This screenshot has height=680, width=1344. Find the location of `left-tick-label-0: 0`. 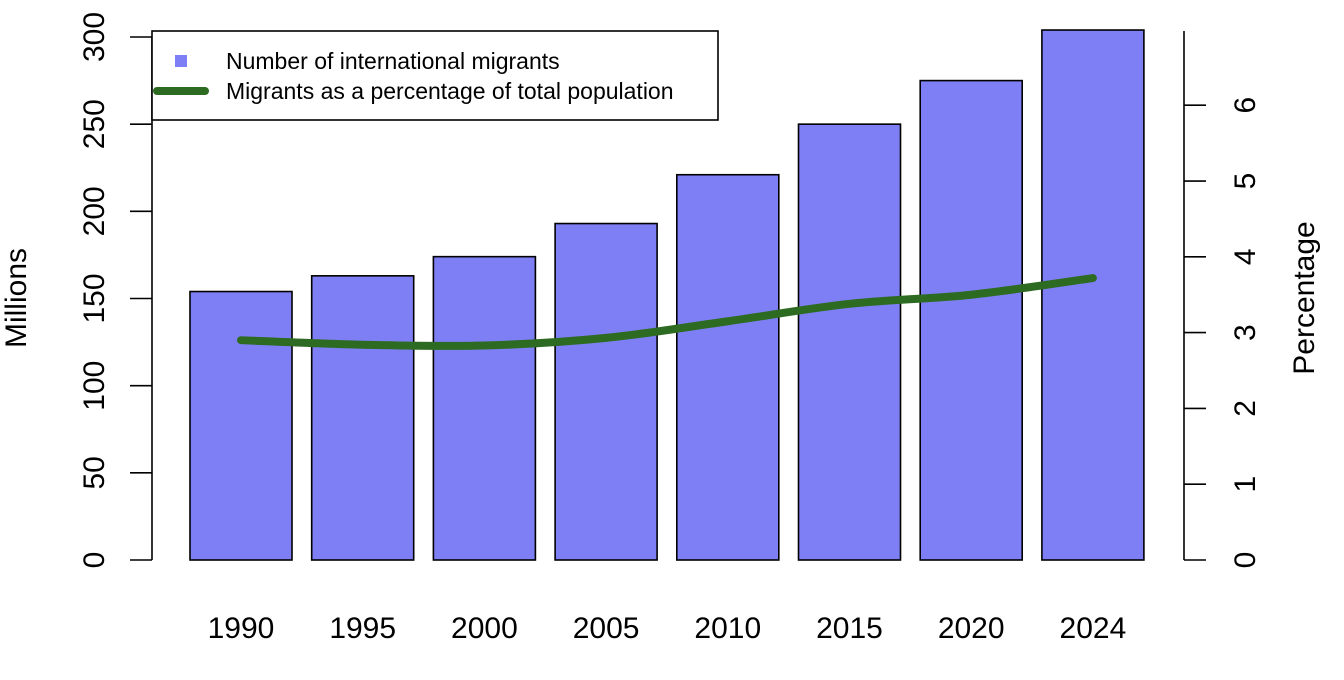

left-tick-label-0: 0 is located at coordinates (94, 560).